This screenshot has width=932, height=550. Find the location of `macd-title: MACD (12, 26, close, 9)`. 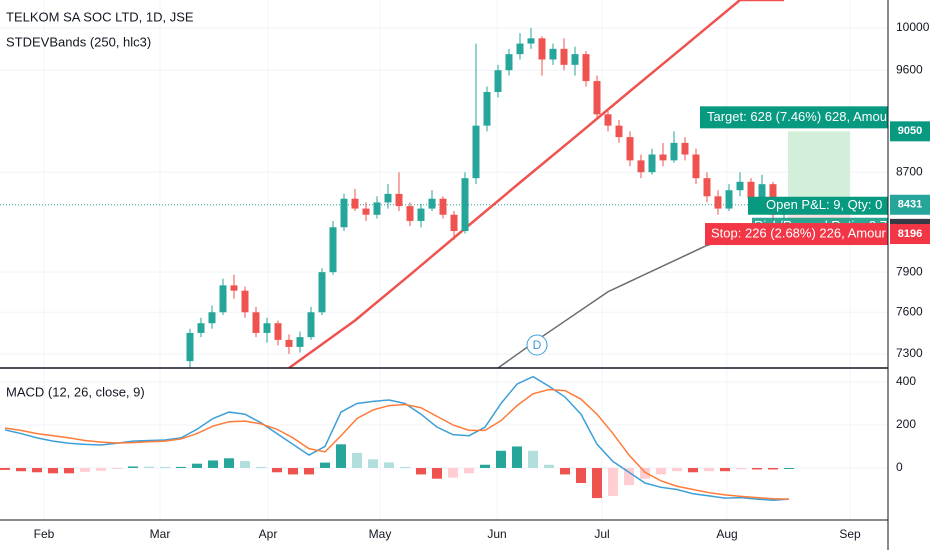

macd-title: MACD (12, 26, close, 9) is located at coordinates (75, 391).